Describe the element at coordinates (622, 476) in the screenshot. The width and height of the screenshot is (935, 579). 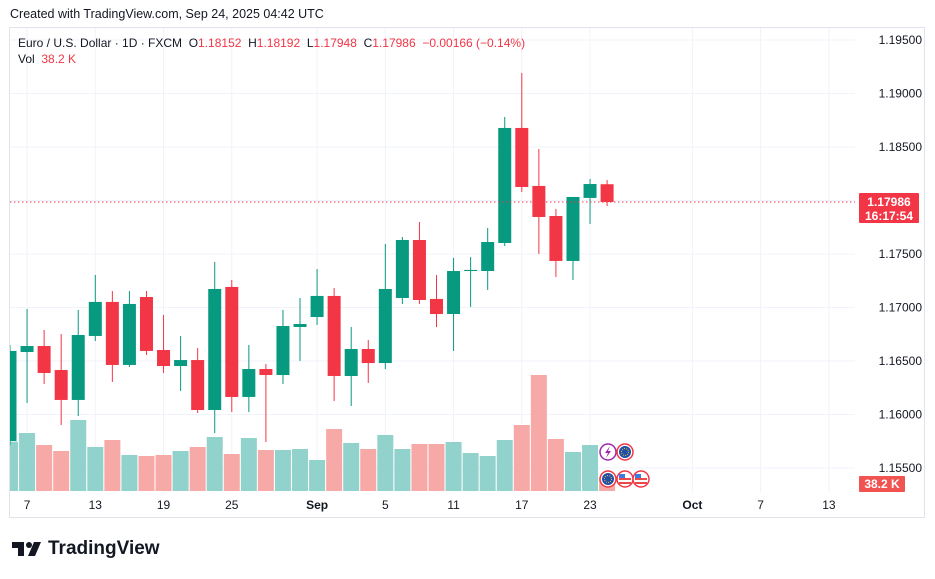
I see `us-flag-canton` at that location.